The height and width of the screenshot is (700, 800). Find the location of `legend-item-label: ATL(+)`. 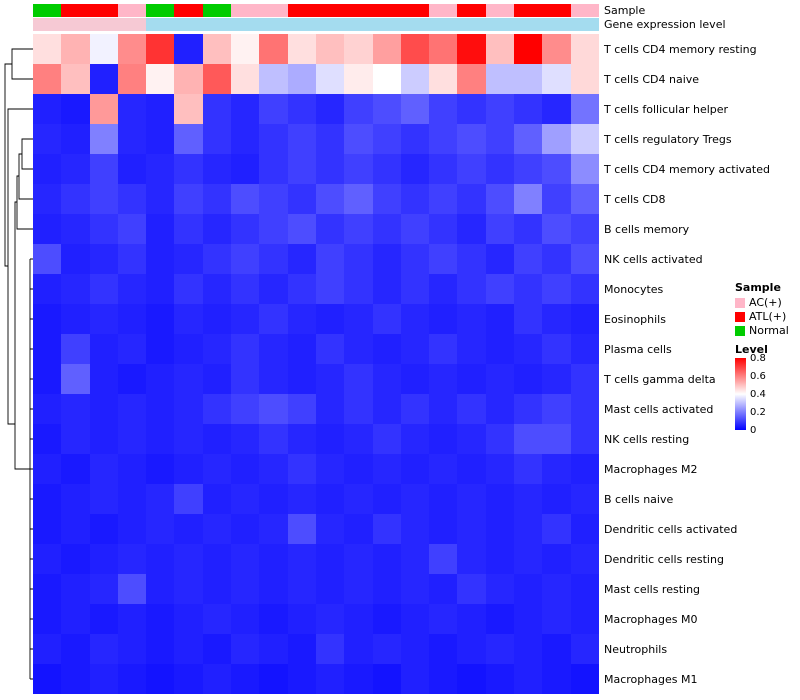

legend-item-label: ATL(+) is located at coordinates (768, 316).